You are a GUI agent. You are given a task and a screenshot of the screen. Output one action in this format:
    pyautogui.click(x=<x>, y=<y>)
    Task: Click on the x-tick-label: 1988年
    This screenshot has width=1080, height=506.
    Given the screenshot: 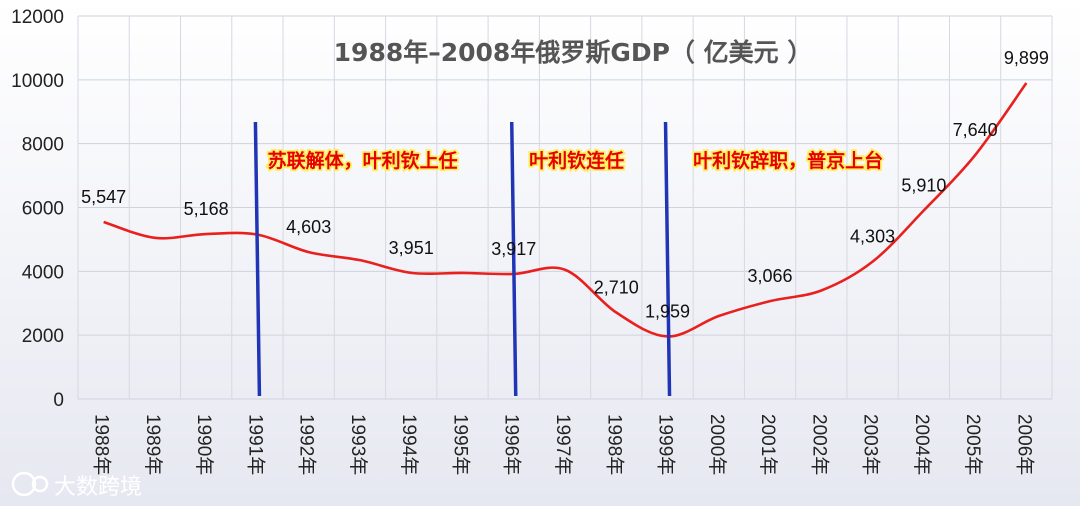 What is the action you would take?
    pyautogui.click(x=102, y=444)
    